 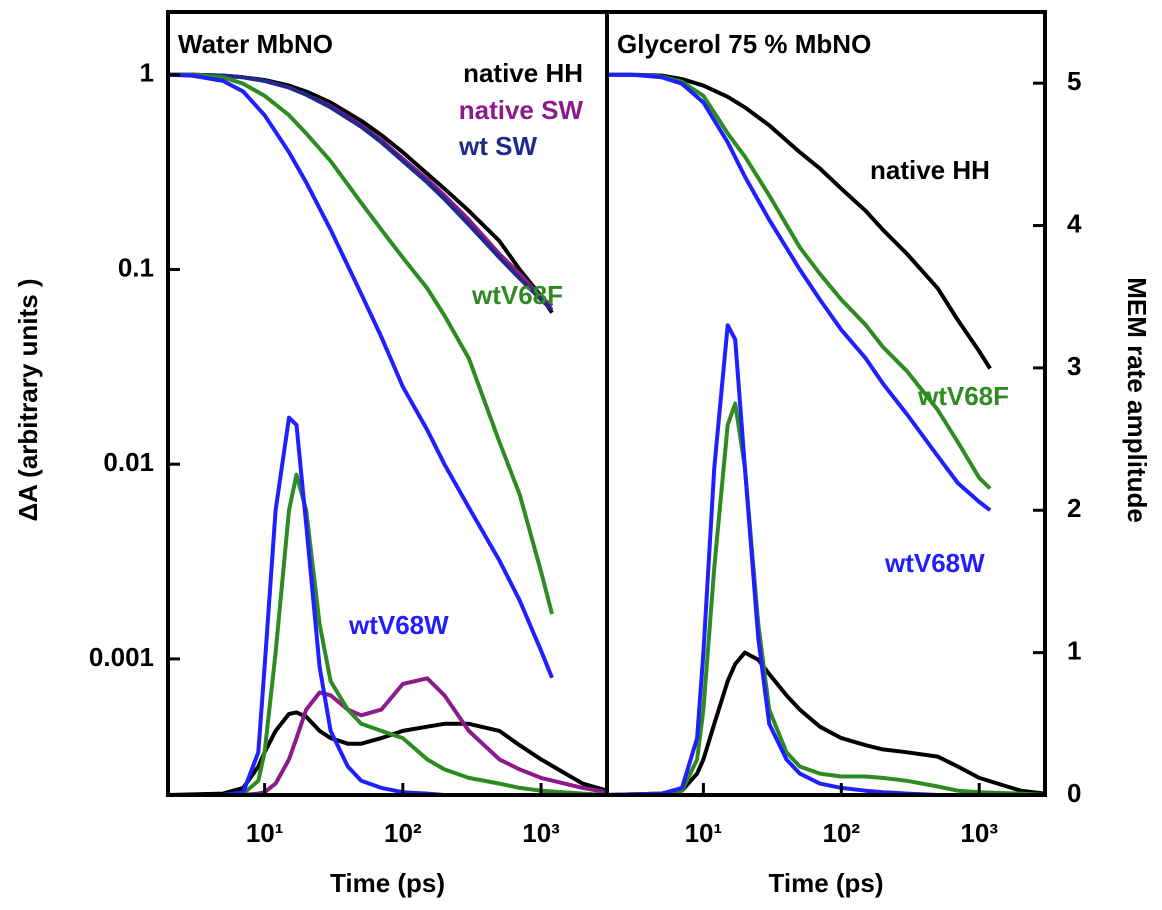 I want to click on y2-tick-label: 3, so click(x=1074, y=366).